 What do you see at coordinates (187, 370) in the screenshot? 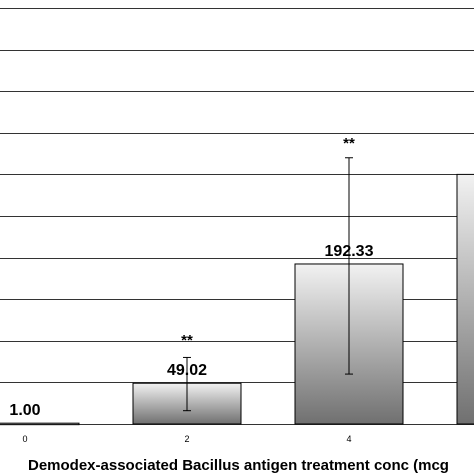
I see `value-label: 49.02` at bounding box center [187, 370].